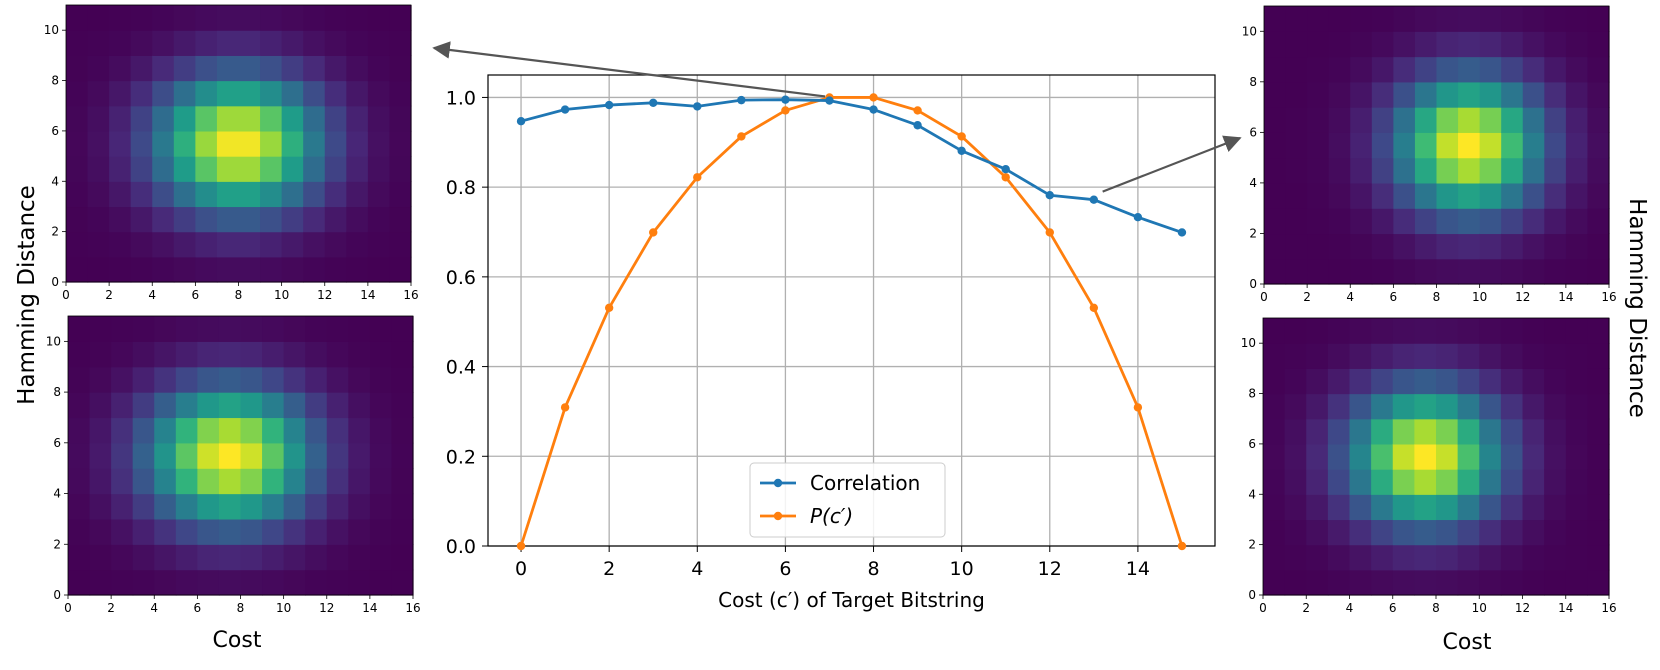  Describe the element at coordinates (154, 608) in the screenshot. I see `heatmap-xtick-label: 4` at that location.